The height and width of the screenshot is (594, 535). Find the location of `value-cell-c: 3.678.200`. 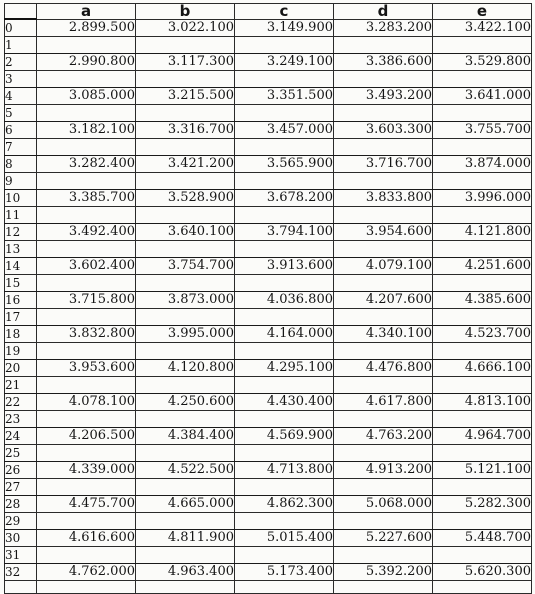

value-cell-c: 3.678.200 is located at coordinates (284, 198).